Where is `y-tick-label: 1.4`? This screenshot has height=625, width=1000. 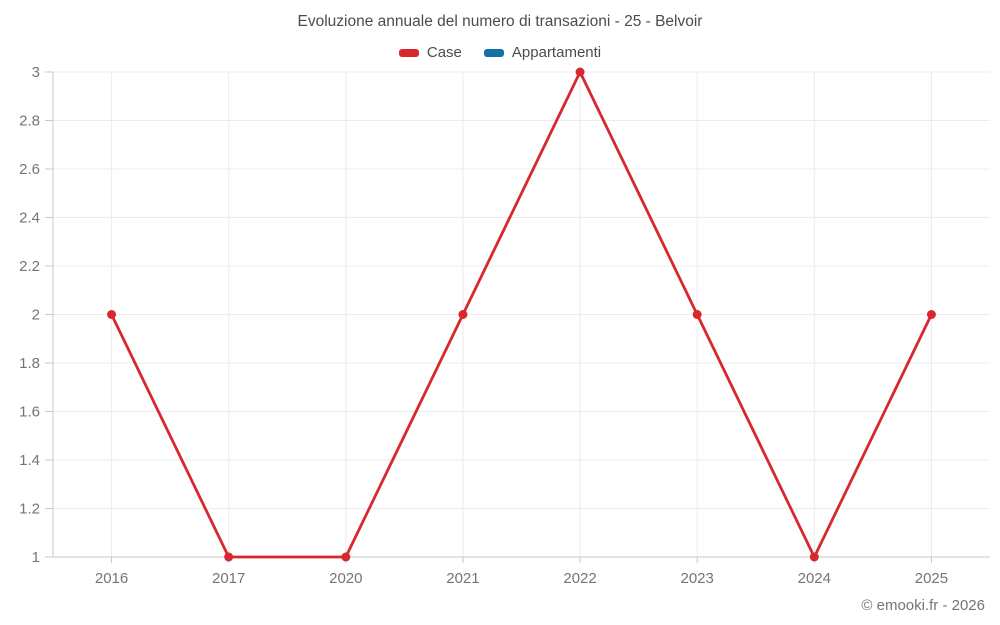 y-tick-label: 1.4 is located at coordinates (29, 460).